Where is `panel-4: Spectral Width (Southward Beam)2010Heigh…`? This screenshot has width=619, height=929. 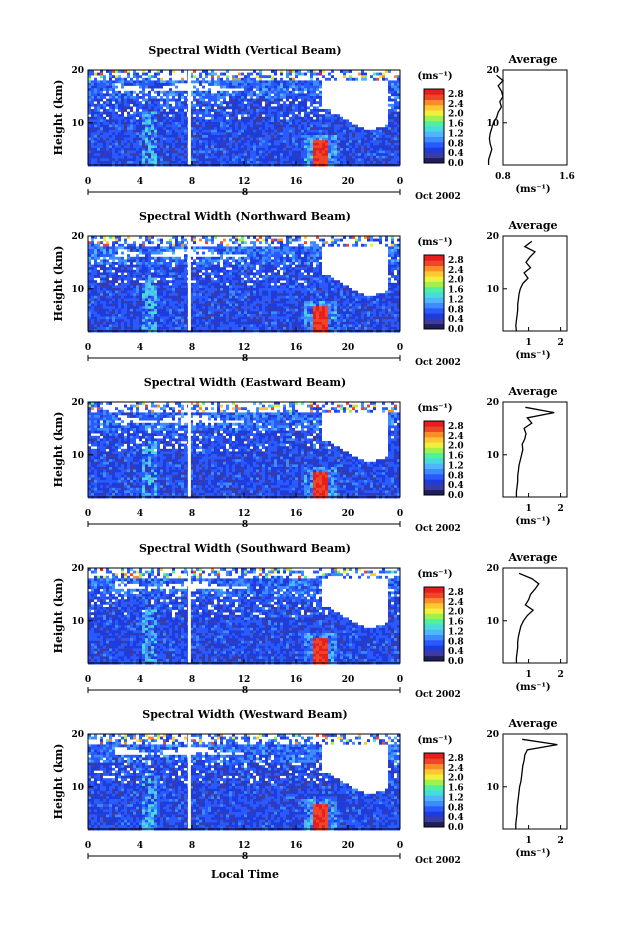
panel-4: Spectral Width (Southward Beam)2010Heigh… is located at coordinates (310, 621).